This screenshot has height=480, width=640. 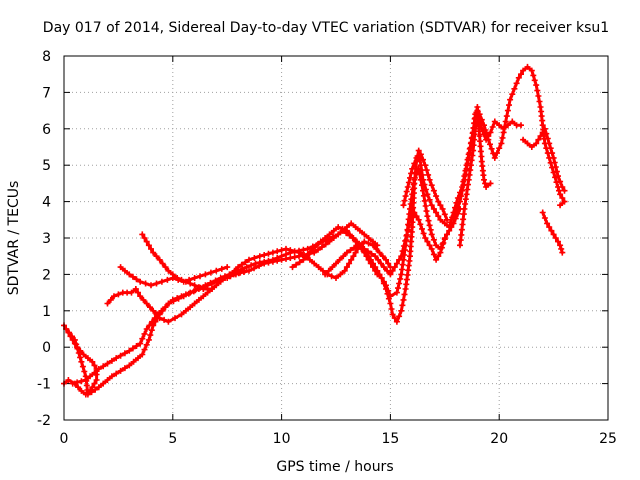 What do you see at coordinates (44, 421) in the screenshot?
I see `y-tick-label: -2` at bounding box center [44, 421].